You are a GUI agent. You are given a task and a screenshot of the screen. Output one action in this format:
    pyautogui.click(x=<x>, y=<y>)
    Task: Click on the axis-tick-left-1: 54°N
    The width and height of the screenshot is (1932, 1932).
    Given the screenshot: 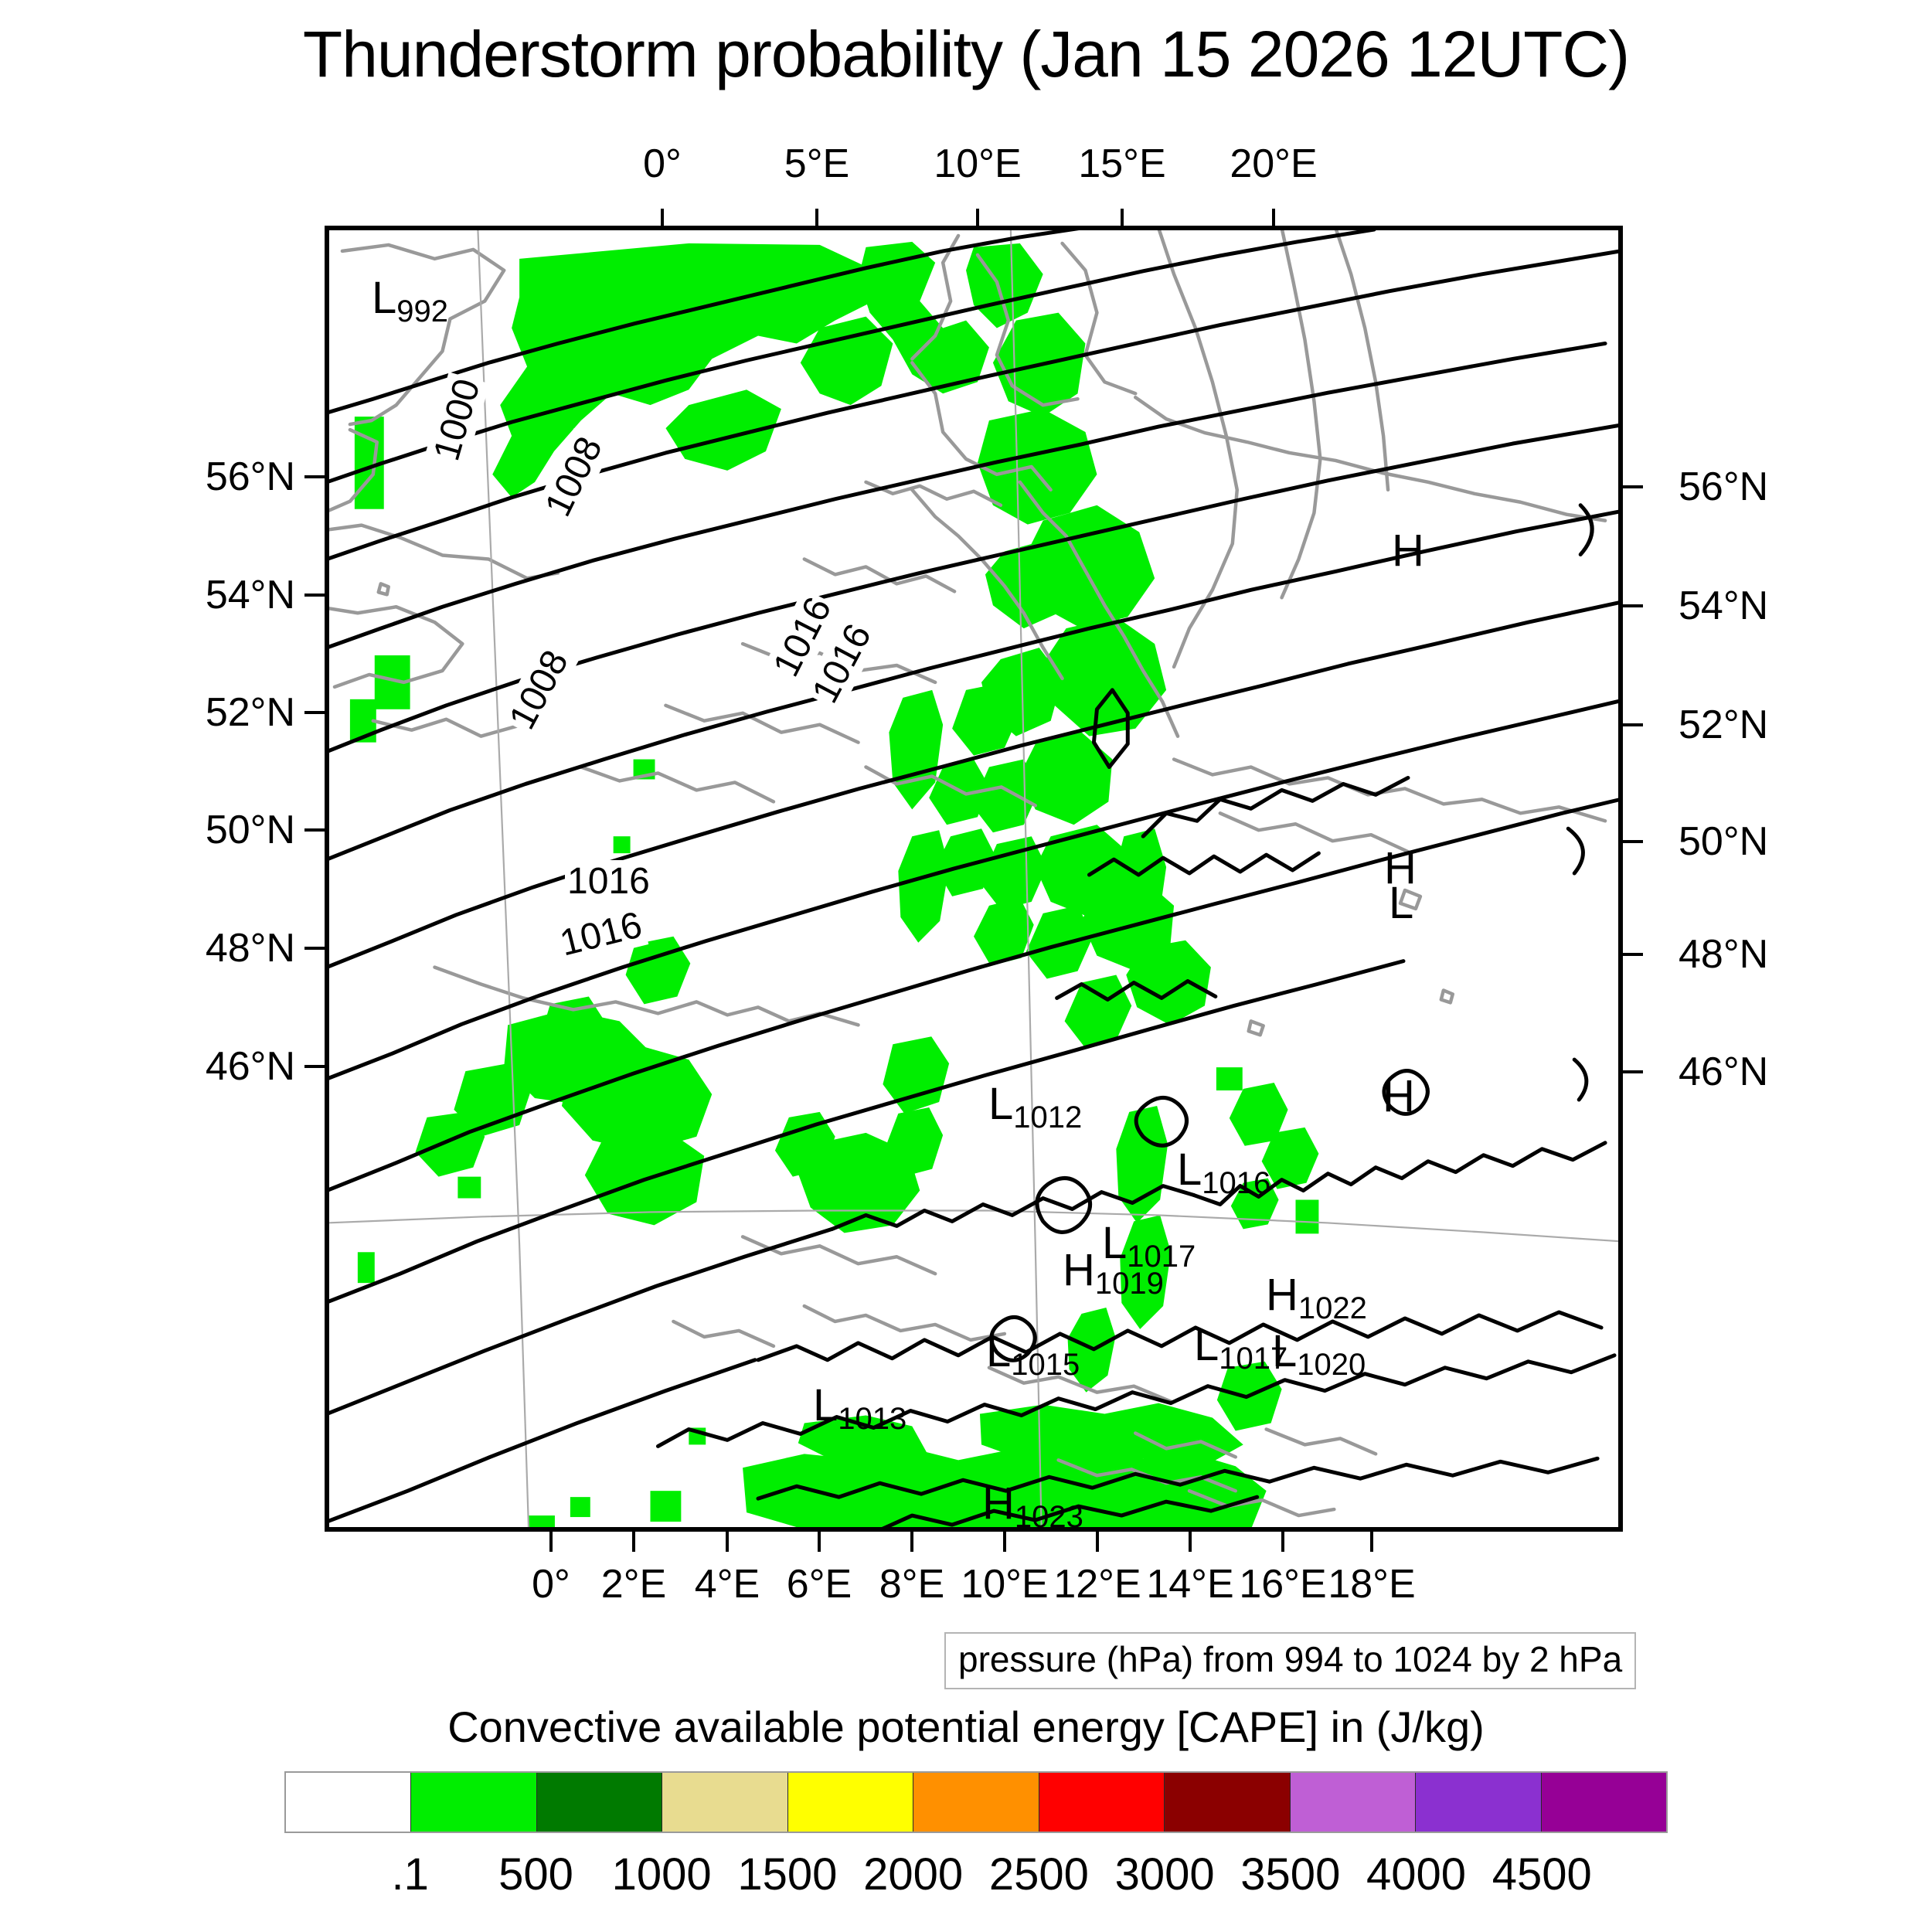 What is the action you would take?
    pyautogui.click(x=250, y=595)
    